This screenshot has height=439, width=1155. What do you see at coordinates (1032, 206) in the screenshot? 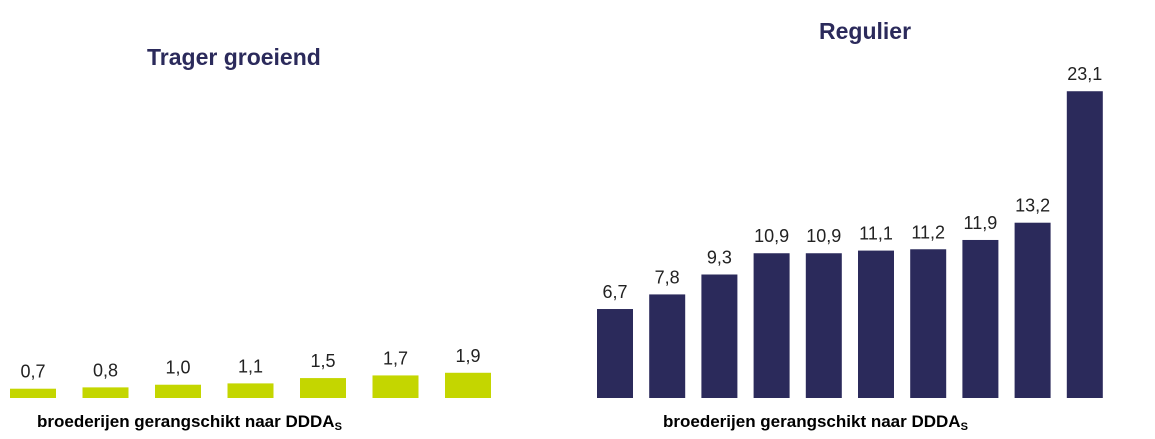
I see `bar-value-label: 13,2` at bounding box center [1032, 206].